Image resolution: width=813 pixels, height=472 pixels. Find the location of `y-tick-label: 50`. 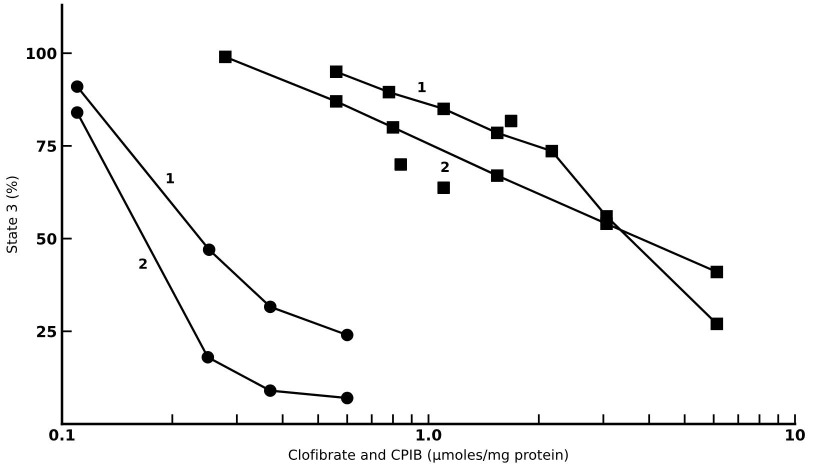

y-tick-label: 50 is located at coordinates (46, 239).